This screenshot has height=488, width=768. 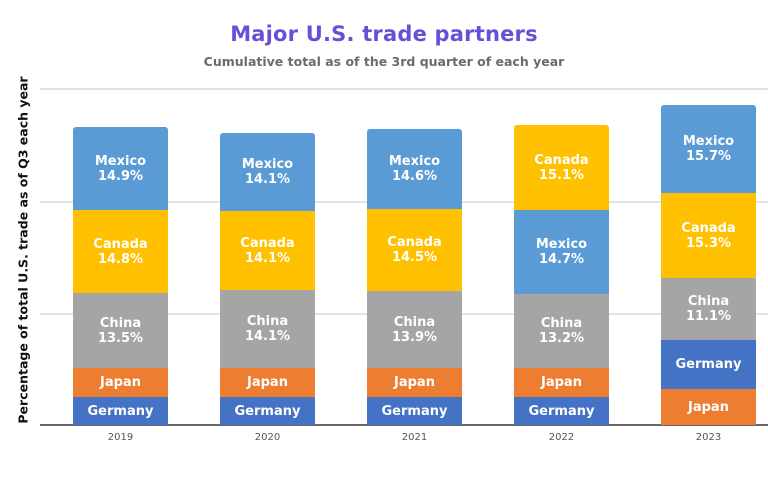 I want to click on segment-china: China 13.9%, so click(x=414, y=329).